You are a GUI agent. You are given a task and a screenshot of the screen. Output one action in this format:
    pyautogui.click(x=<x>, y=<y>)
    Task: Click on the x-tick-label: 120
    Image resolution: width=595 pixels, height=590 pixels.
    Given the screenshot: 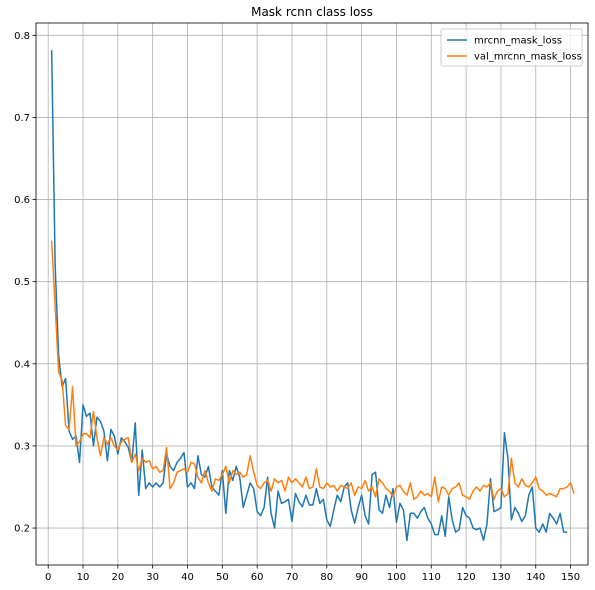 What is the action you would take?
    pyautogui.click(x=466, y=577)
    